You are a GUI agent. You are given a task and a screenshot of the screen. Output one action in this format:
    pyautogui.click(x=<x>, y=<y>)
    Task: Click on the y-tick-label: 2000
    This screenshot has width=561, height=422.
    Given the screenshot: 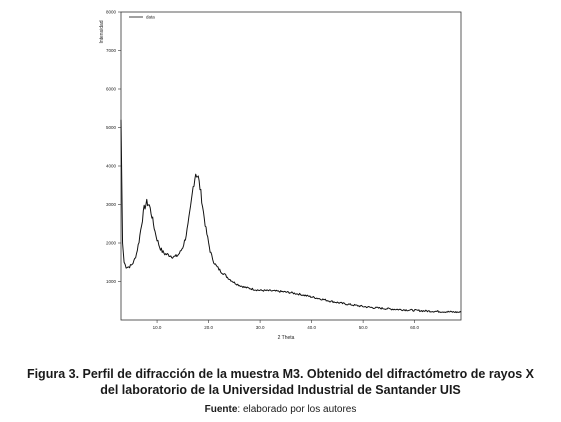 What is the action you would take?
    pyautogui.click(x=111, y=243)
    